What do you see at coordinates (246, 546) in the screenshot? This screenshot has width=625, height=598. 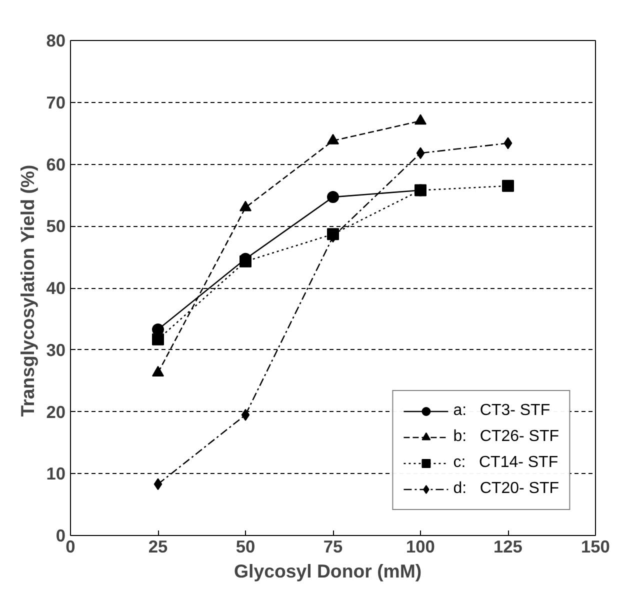 I see `x-tick-label: 50` at bounding box center [246, 546].